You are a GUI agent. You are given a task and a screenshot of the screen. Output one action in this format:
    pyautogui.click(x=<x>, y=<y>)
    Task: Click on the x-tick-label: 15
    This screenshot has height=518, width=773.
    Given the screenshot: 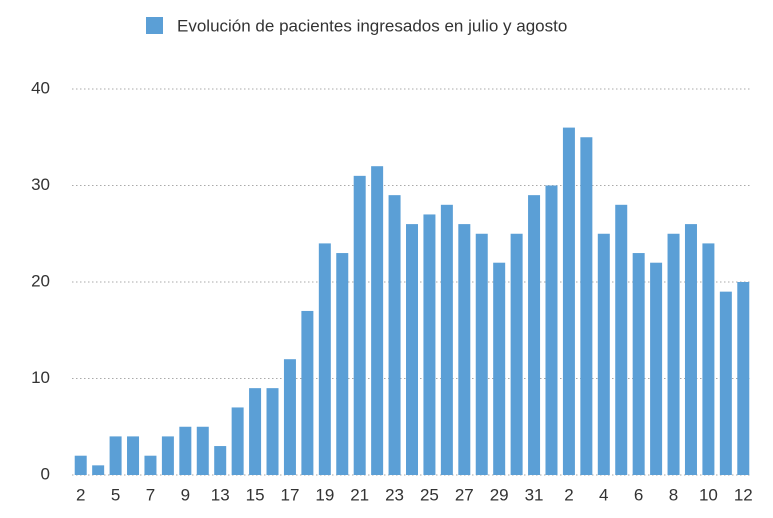 What is the action you would take?
    pyautogui.click(x=255, y=494)
    